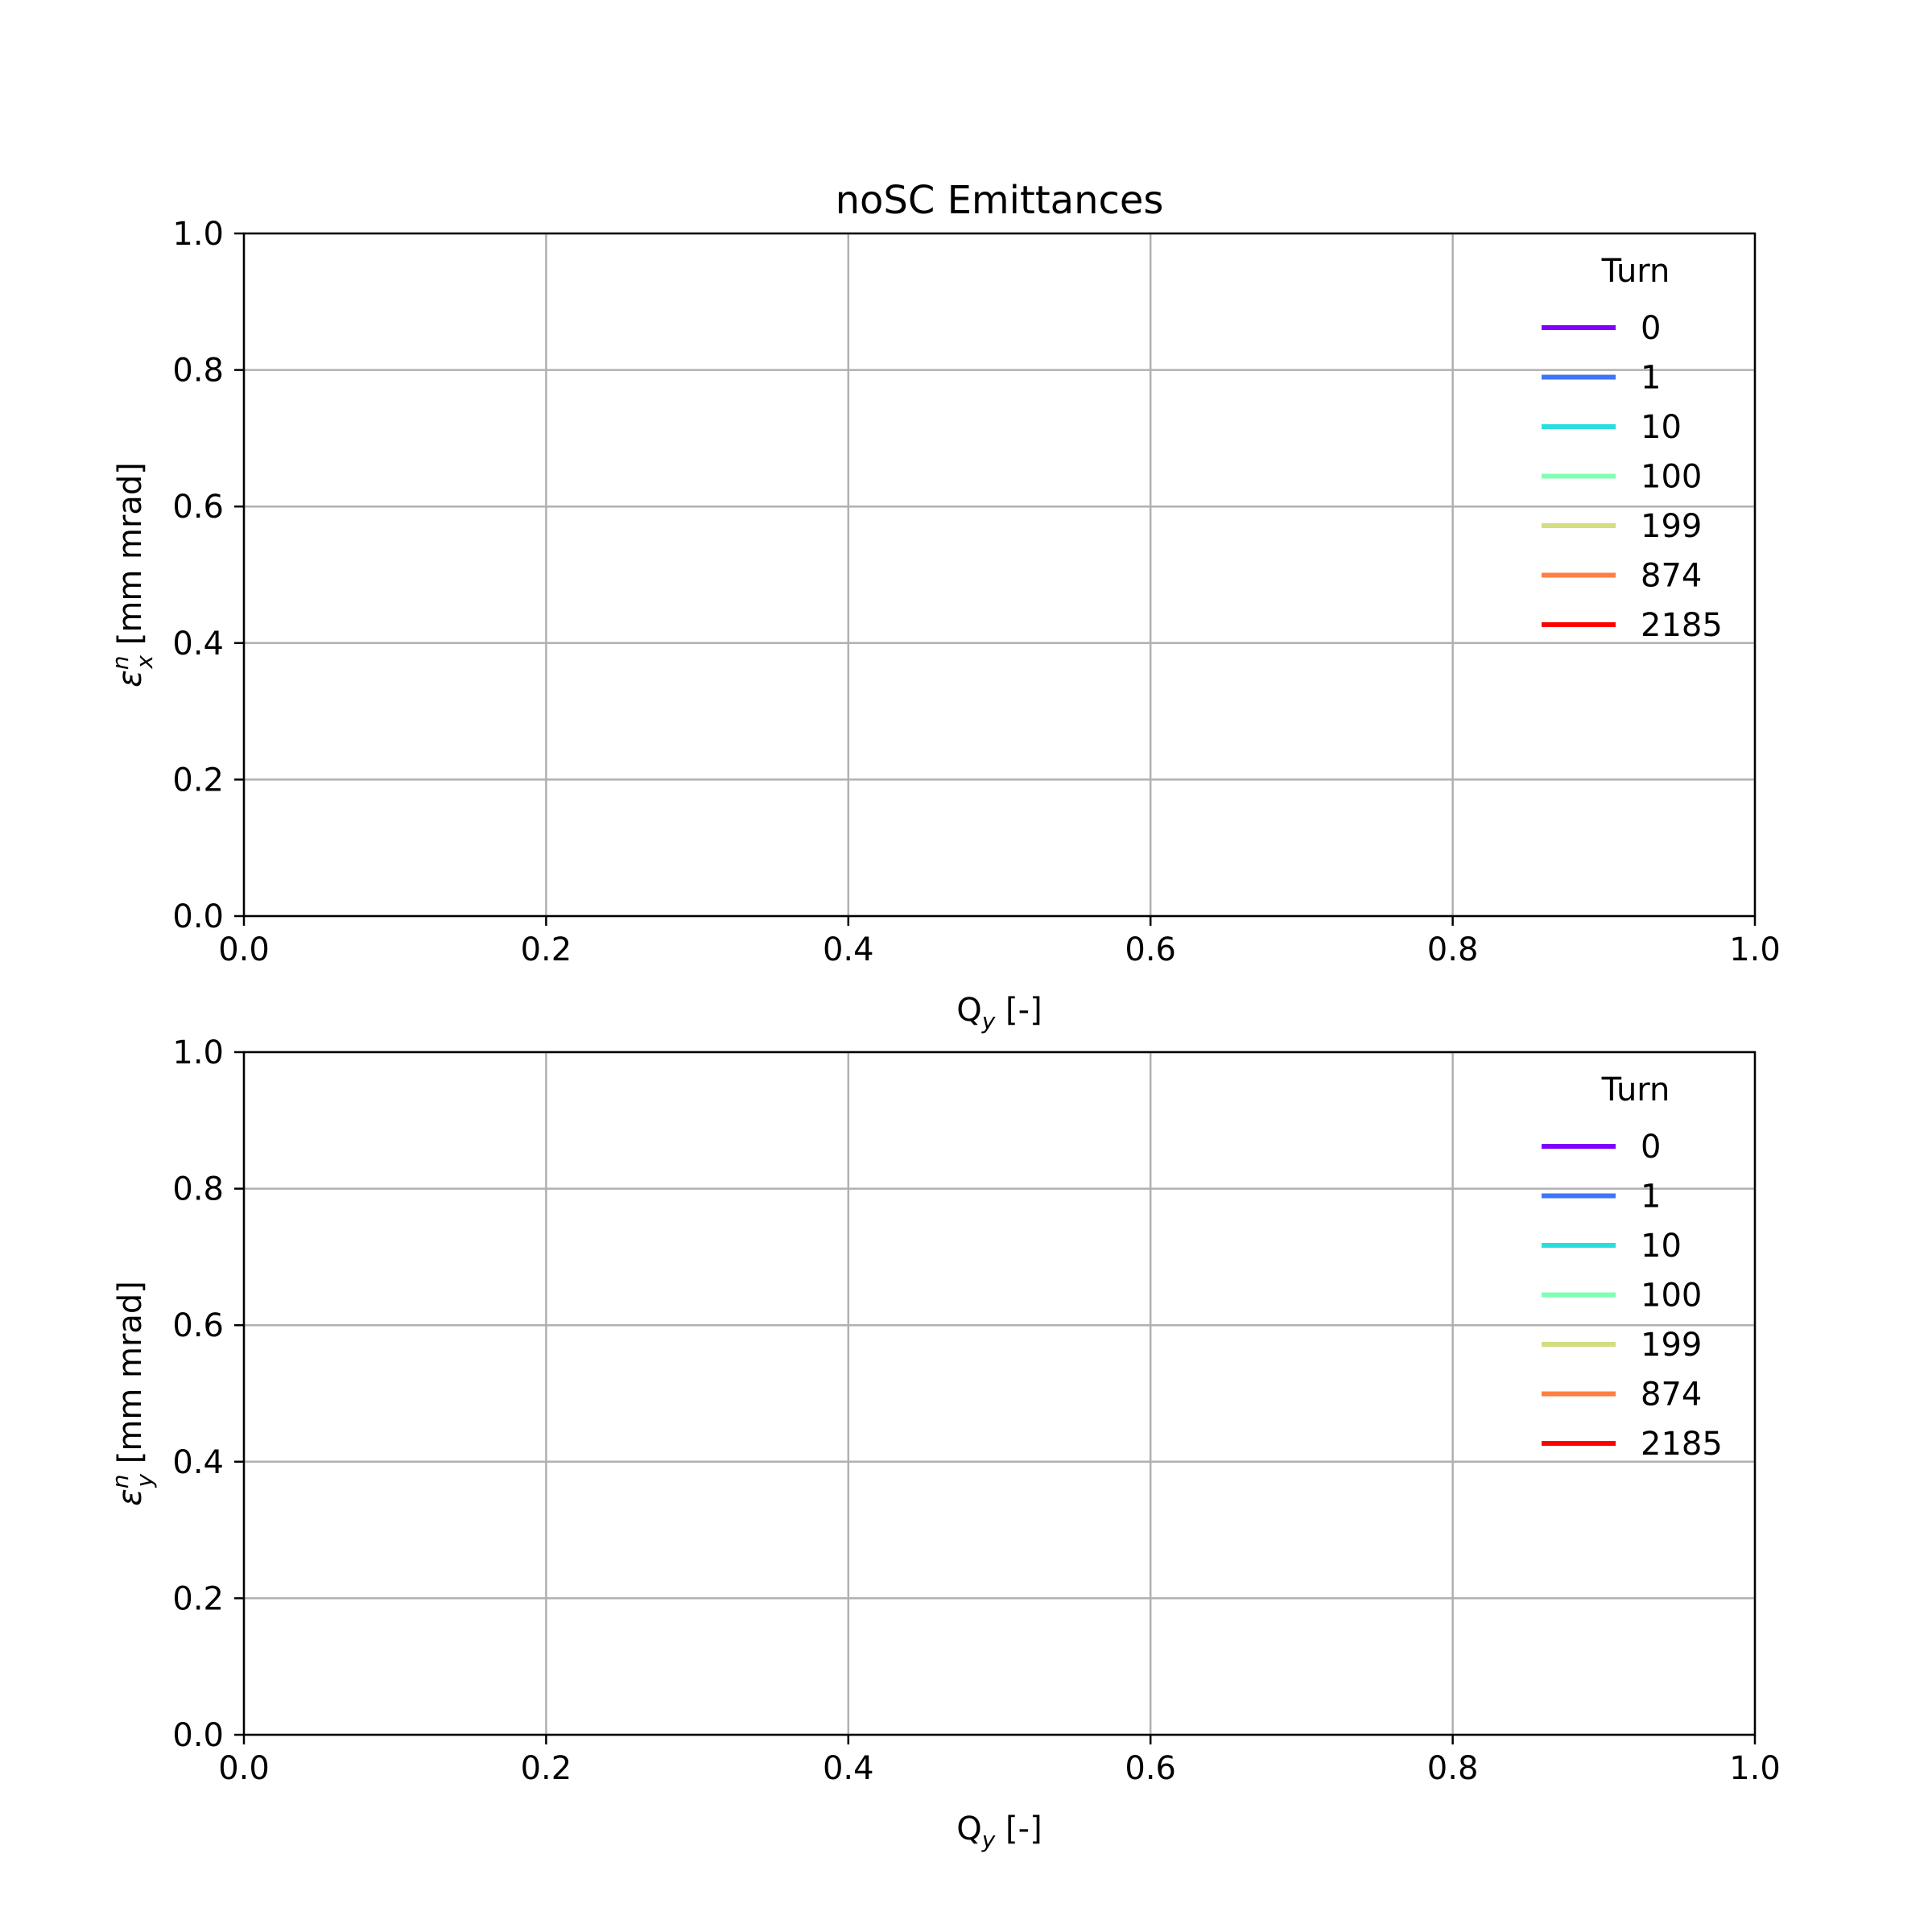 Image resolution: width=1932 pixels, height=1932 pixels. Describe the element at coordinates (132, 1393) in the screenshot. I see `y-axis-label: εny [mm mrad]` at that location.